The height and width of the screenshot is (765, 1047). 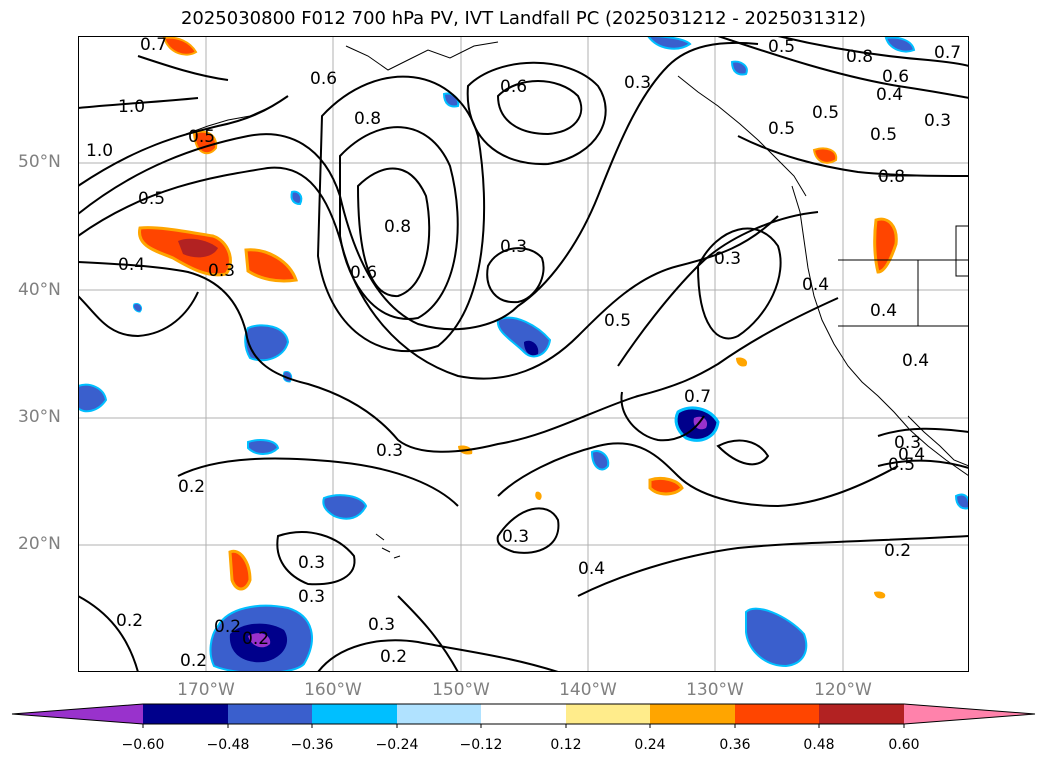 What do you see at coordinates (715, 690) in the screenshot?
I see `lon-label: 130°W` at bounding box center [715, 690].